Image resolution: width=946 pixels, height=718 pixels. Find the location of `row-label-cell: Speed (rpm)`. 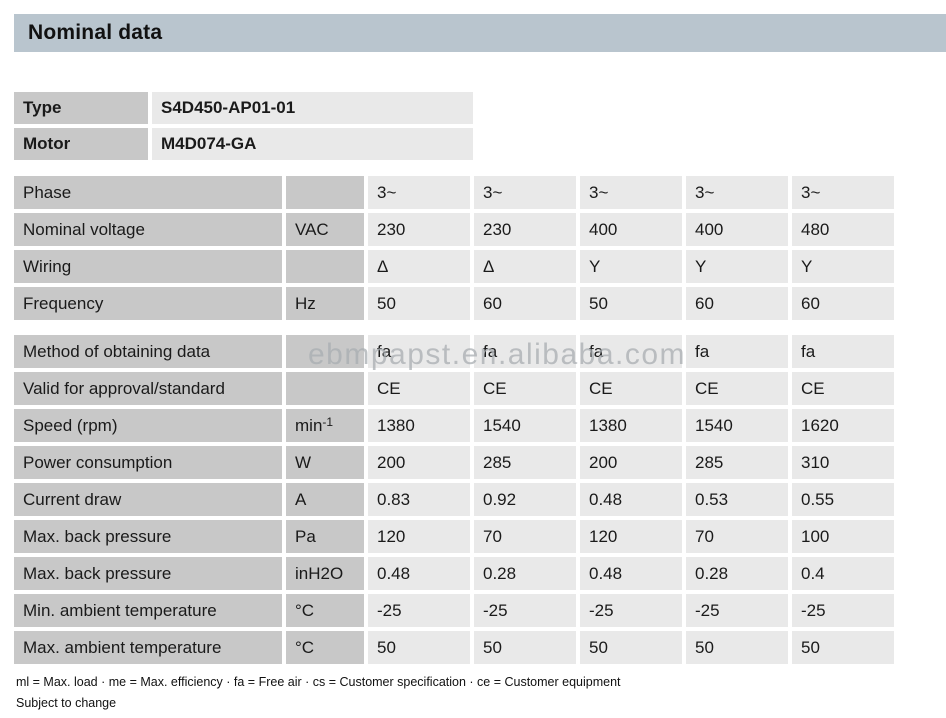

row-label-cell: Speed (rpm) is located at coordinates (148, 425).